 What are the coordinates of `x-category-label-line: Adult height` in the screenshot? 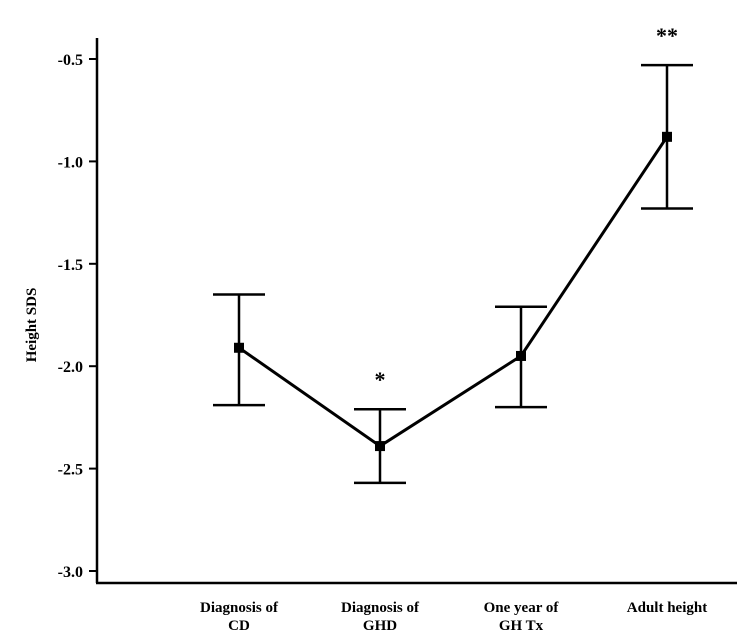 It's located at (667, 608).